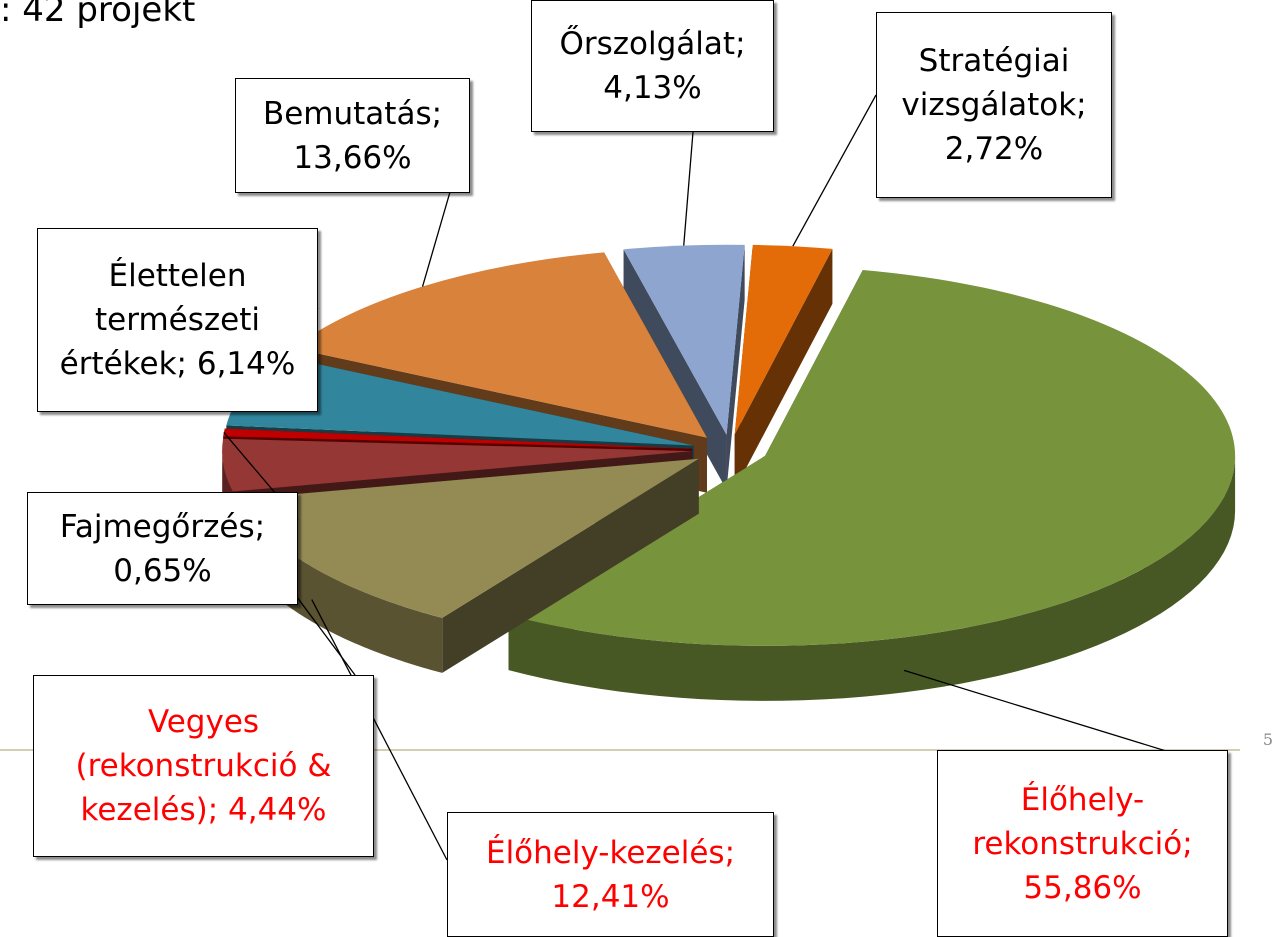  What do you see at coordinates (994, 105) in the screenshot?
I see `data-label: Stratégiai vizsgálatok; 2,72%` at bounding box center [994, 105].